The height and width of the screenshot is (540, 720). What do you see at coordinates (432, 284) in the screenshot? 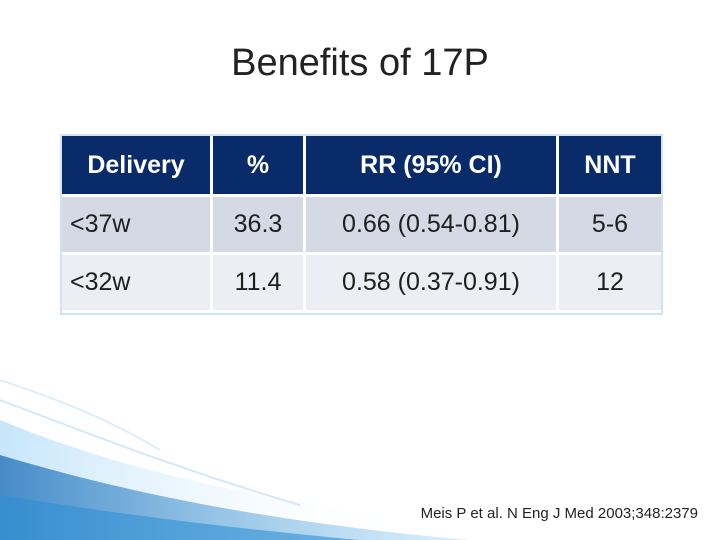
I see `cell-rr: 0.58 (0.37-0.91)` at bounding box center [432, 284].